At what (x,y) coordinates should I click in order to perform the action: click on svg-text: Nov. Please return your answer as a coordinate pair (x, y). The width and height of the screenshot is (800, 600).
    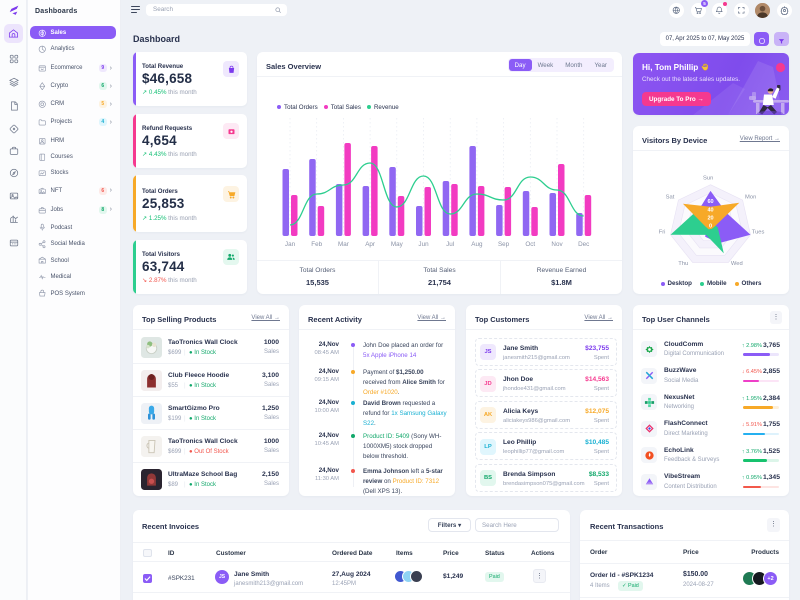
    Looking at the image, I should click on (557, 244).